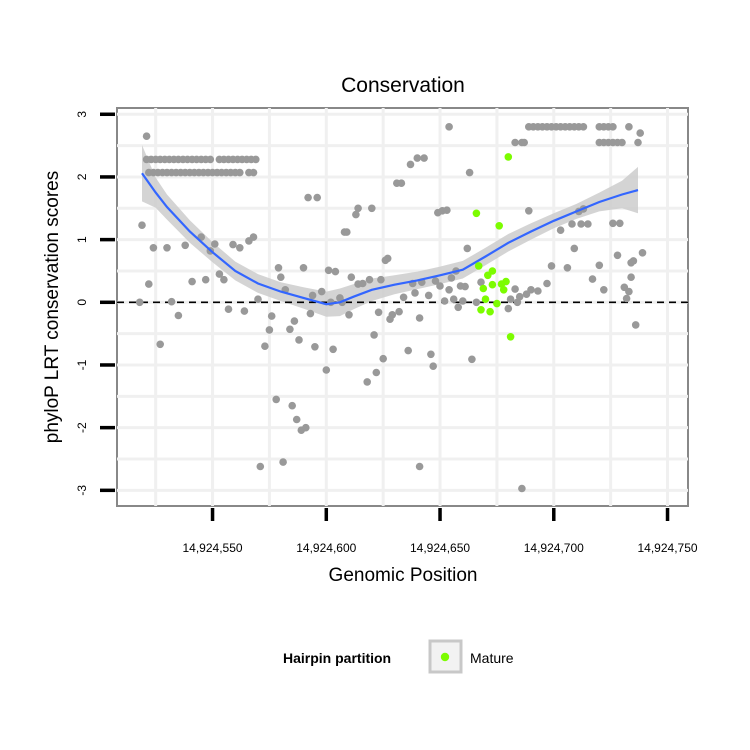 The image size is (750, 750). I want to click on smooth-trend-line, so click(390, 239).